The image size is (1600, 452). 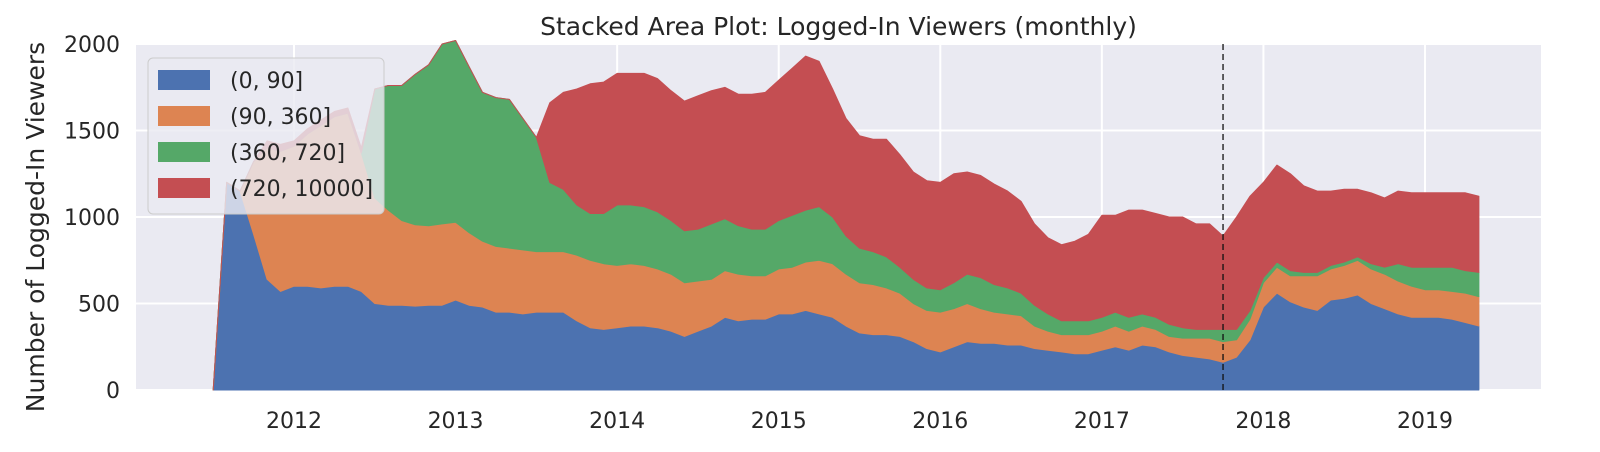 What do you see at coordinates (779, 421) in the screenshot?
I see `x-tick-label: 2015` at bounding box center [779, 421].